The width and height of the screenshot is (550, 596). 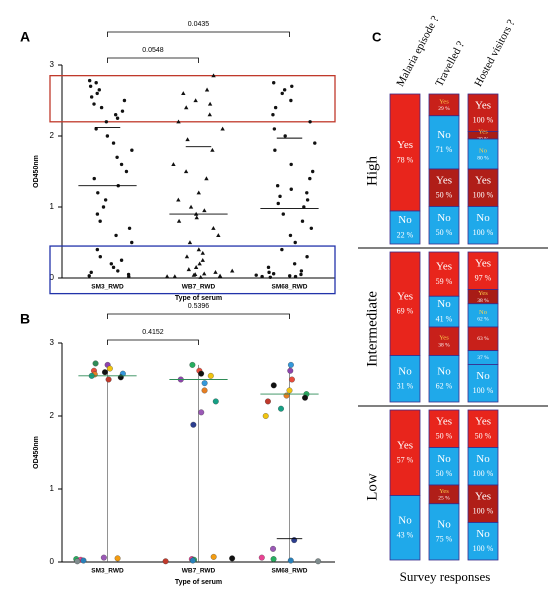 I want to click on group-label: Intermediate, so click(x=372, y=329).